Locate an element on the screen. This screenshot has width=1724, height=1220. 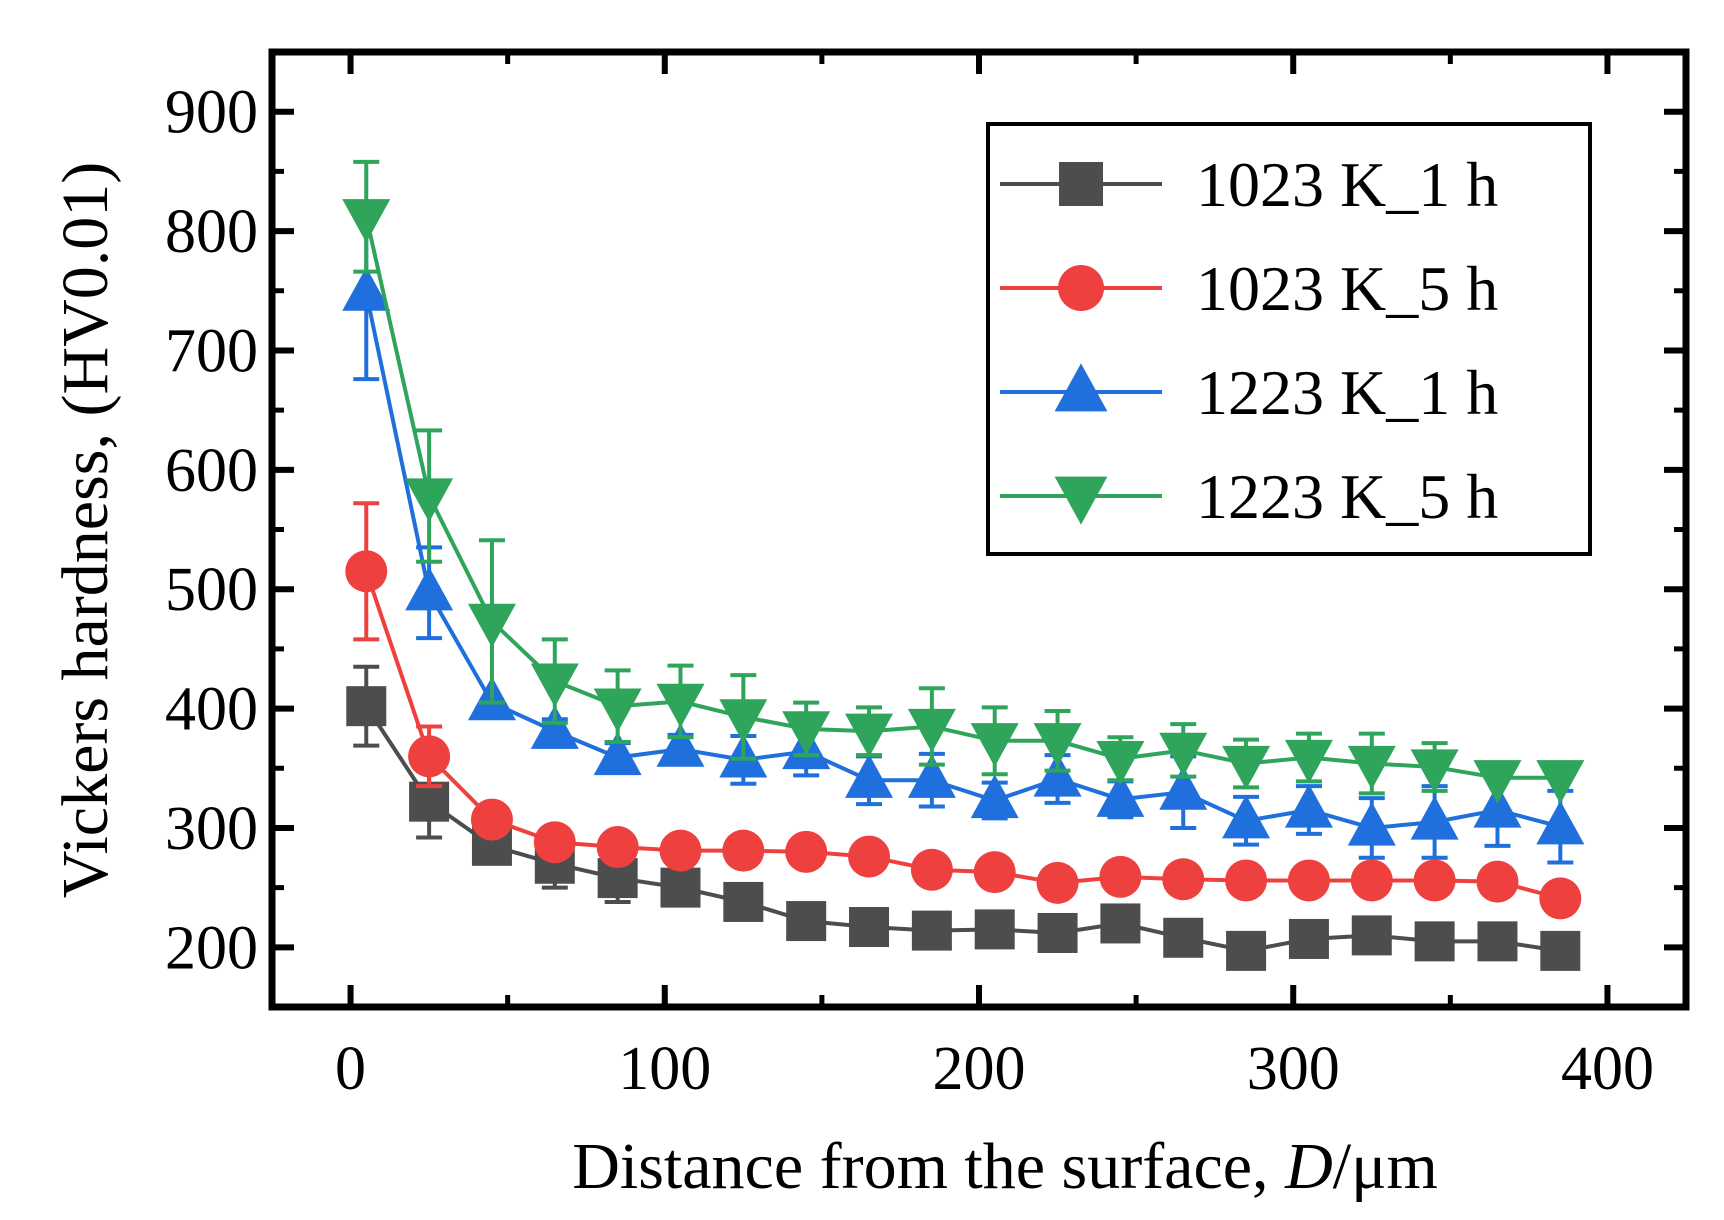
x-axis-title-unit: /μm is located at coordinates (1385, 1166).